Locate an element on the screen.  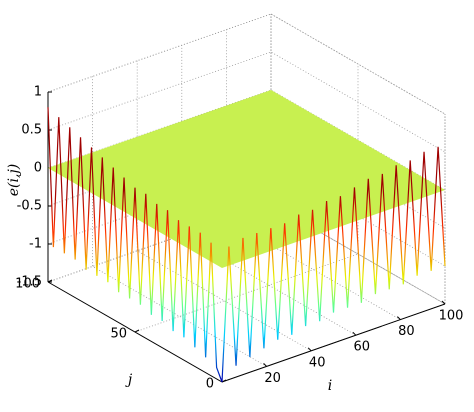
y-tick-label: 100 is located at coordinates (27, 284).